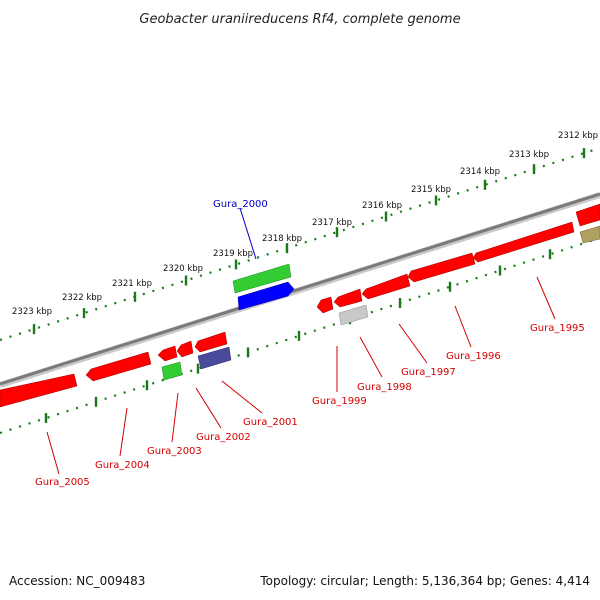 Image resolution: width=600 pixels, height=600 pixels. Describe the element at coordinates (371, 357) in the screenshot. I see `callout-gura-1998` at that location.